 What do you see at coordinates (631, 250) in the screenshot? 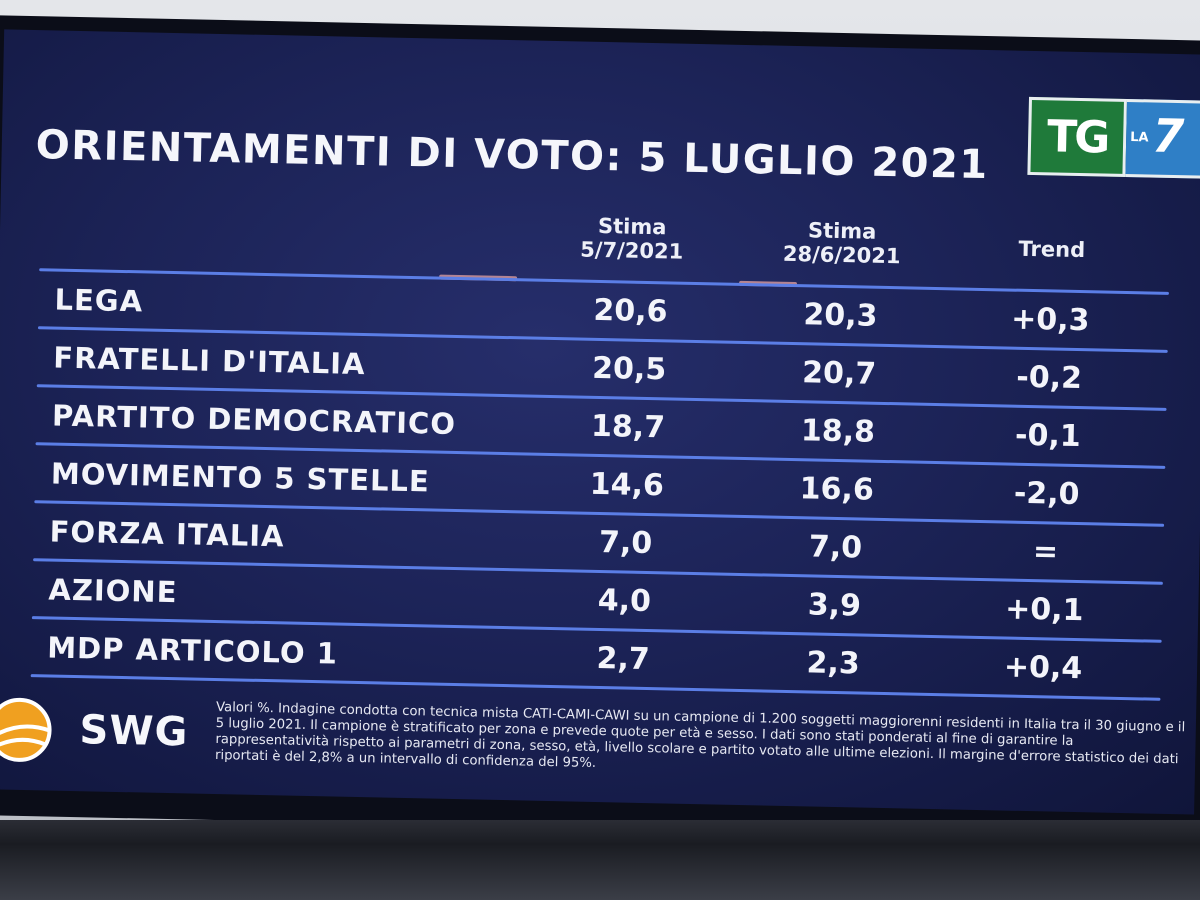
I see `column-header-line2: 5/7/2021` at bounding box center [631, 250].